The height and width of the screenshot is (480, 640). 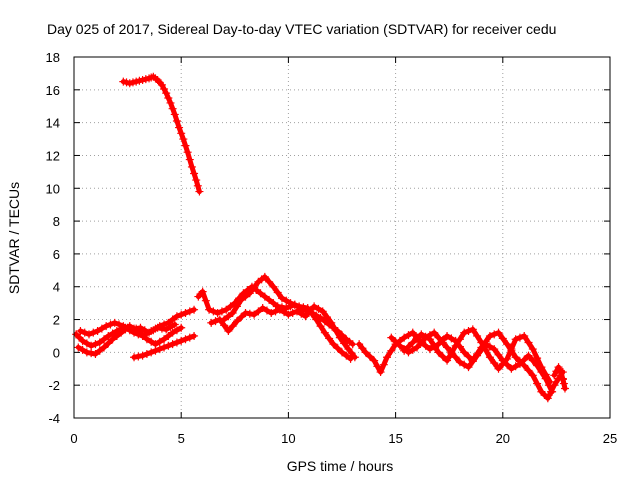 I want to click on y-tick-label: -4, so click(x=54, y=418).